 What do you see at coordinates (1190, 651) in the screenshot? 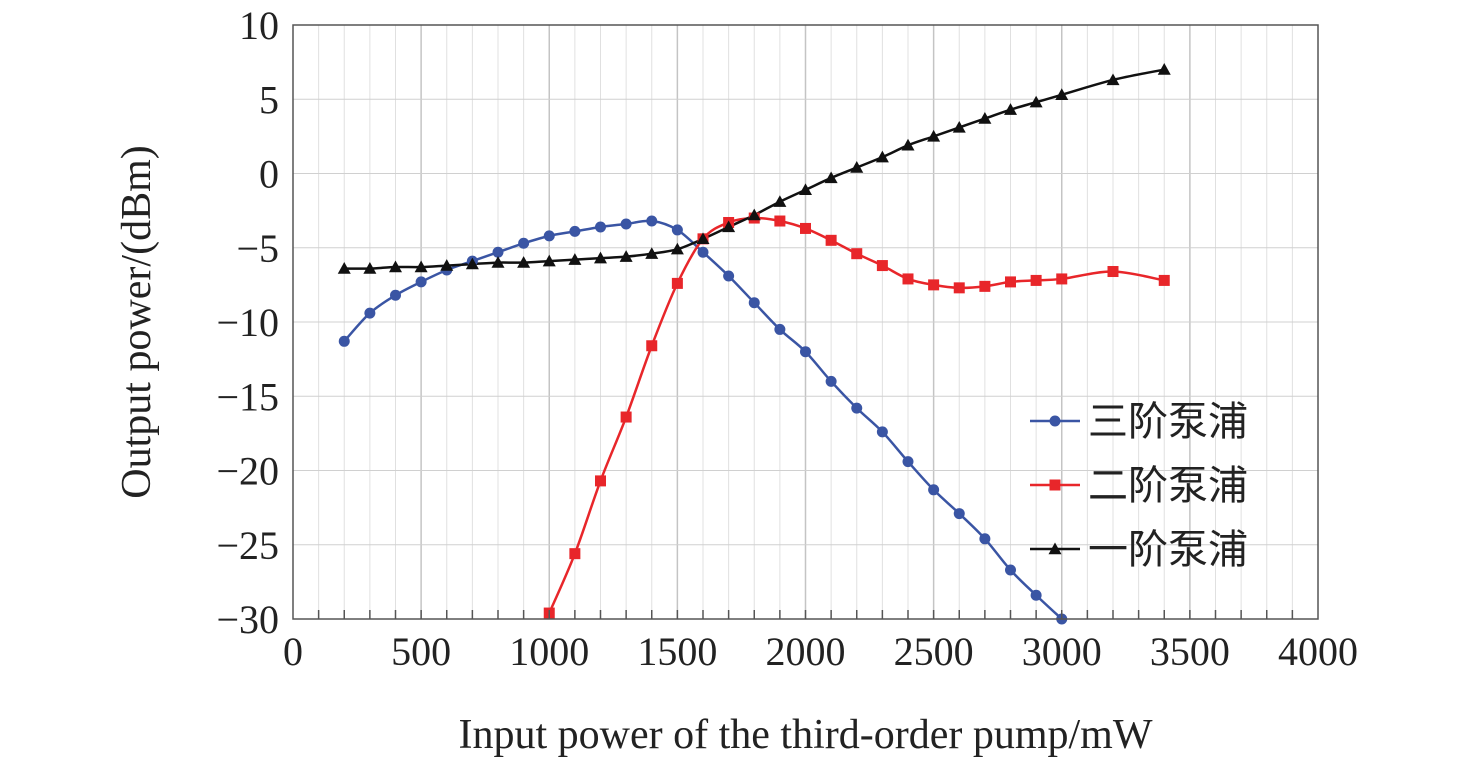
I see `x-tick-label: 3500` at bounding box center [1190, 651].